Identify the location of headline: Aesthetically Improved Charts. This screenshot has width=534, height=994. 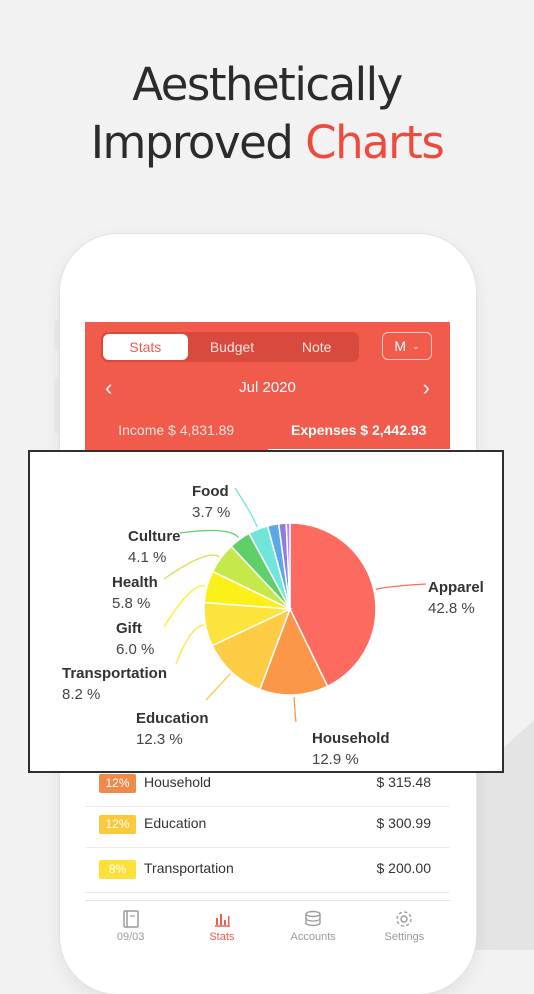
(267, 114).